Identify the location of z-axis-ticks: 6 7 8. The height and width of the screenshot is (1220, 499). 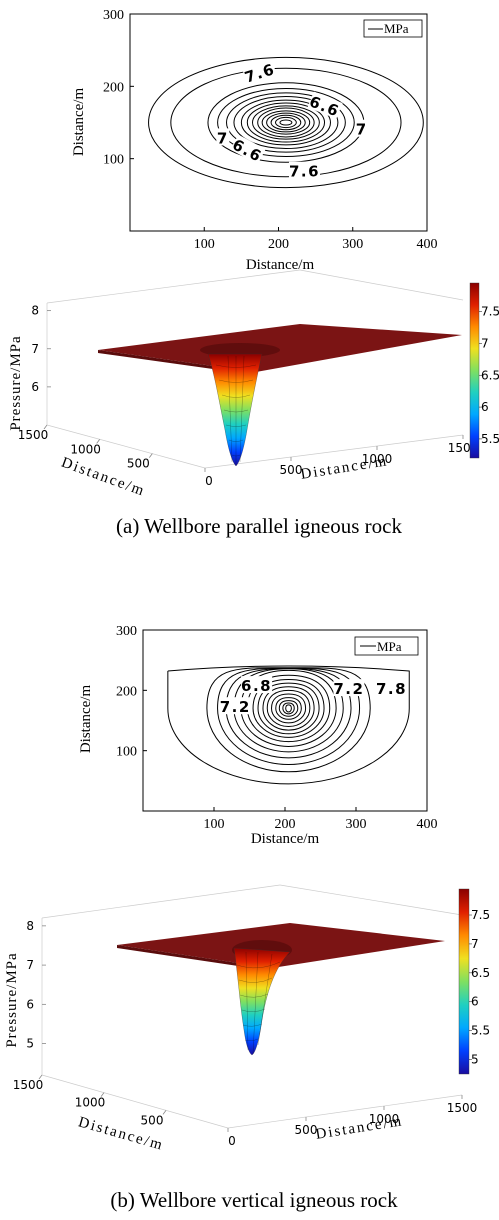
(41, 349).